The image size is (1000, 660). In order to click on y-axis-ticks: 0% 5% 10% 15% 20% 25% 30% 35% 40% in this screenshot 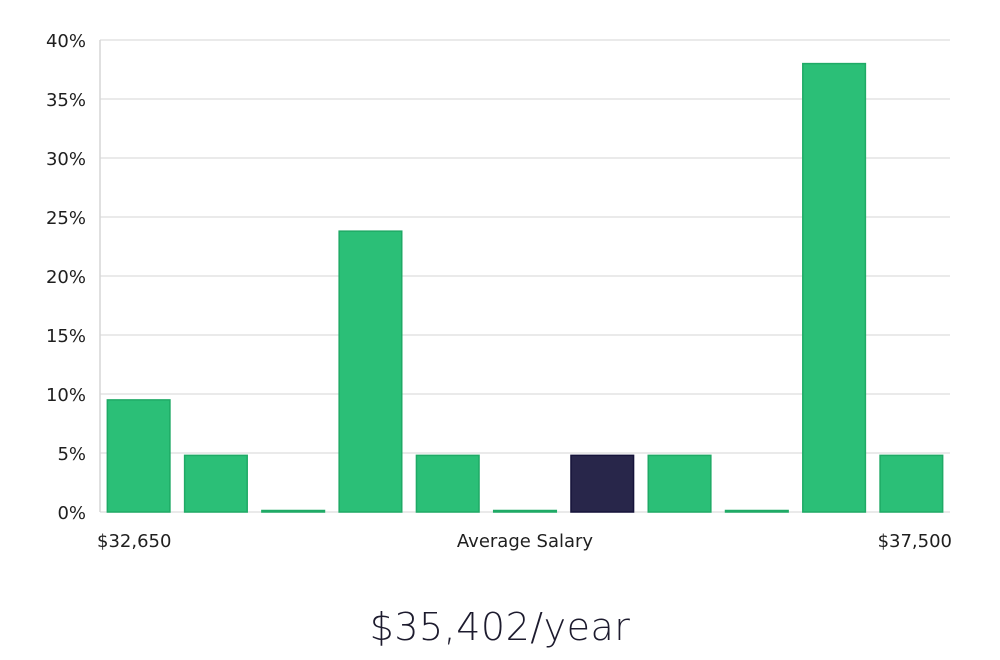, I will do `click(66, 277)`.